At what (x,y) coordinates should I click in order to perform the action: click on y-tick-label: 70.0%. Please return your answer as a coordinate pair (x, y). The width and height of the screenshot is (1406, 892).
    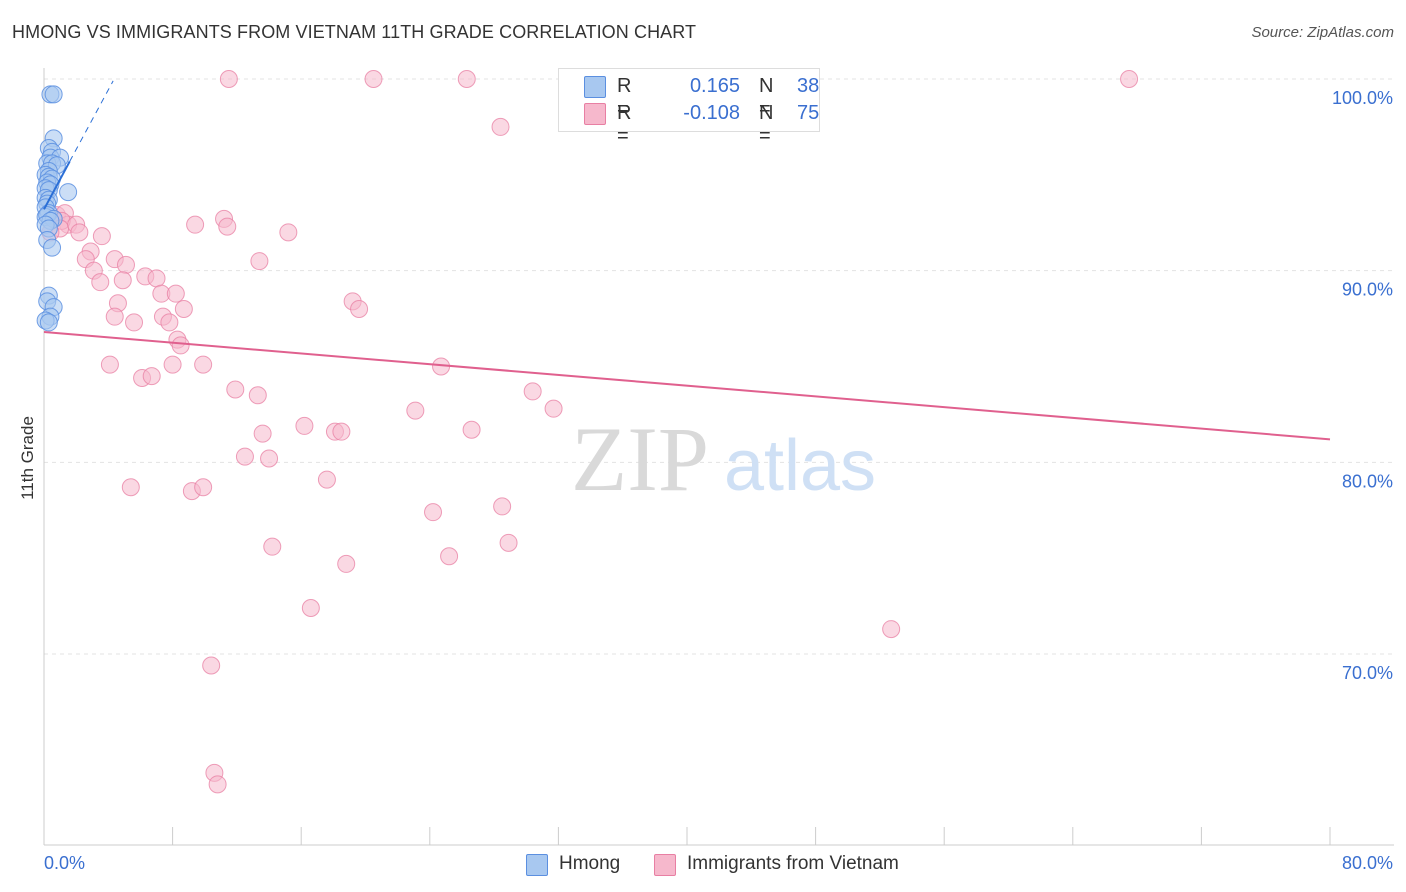
    Looking at the image, I should click on (1367, 673).